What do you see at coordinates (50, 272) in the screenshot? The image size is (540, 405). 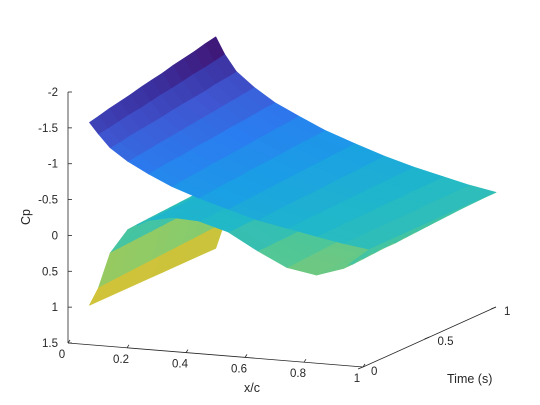 I see `z-tick-label: 0.5` at bounding box center [50, 272].